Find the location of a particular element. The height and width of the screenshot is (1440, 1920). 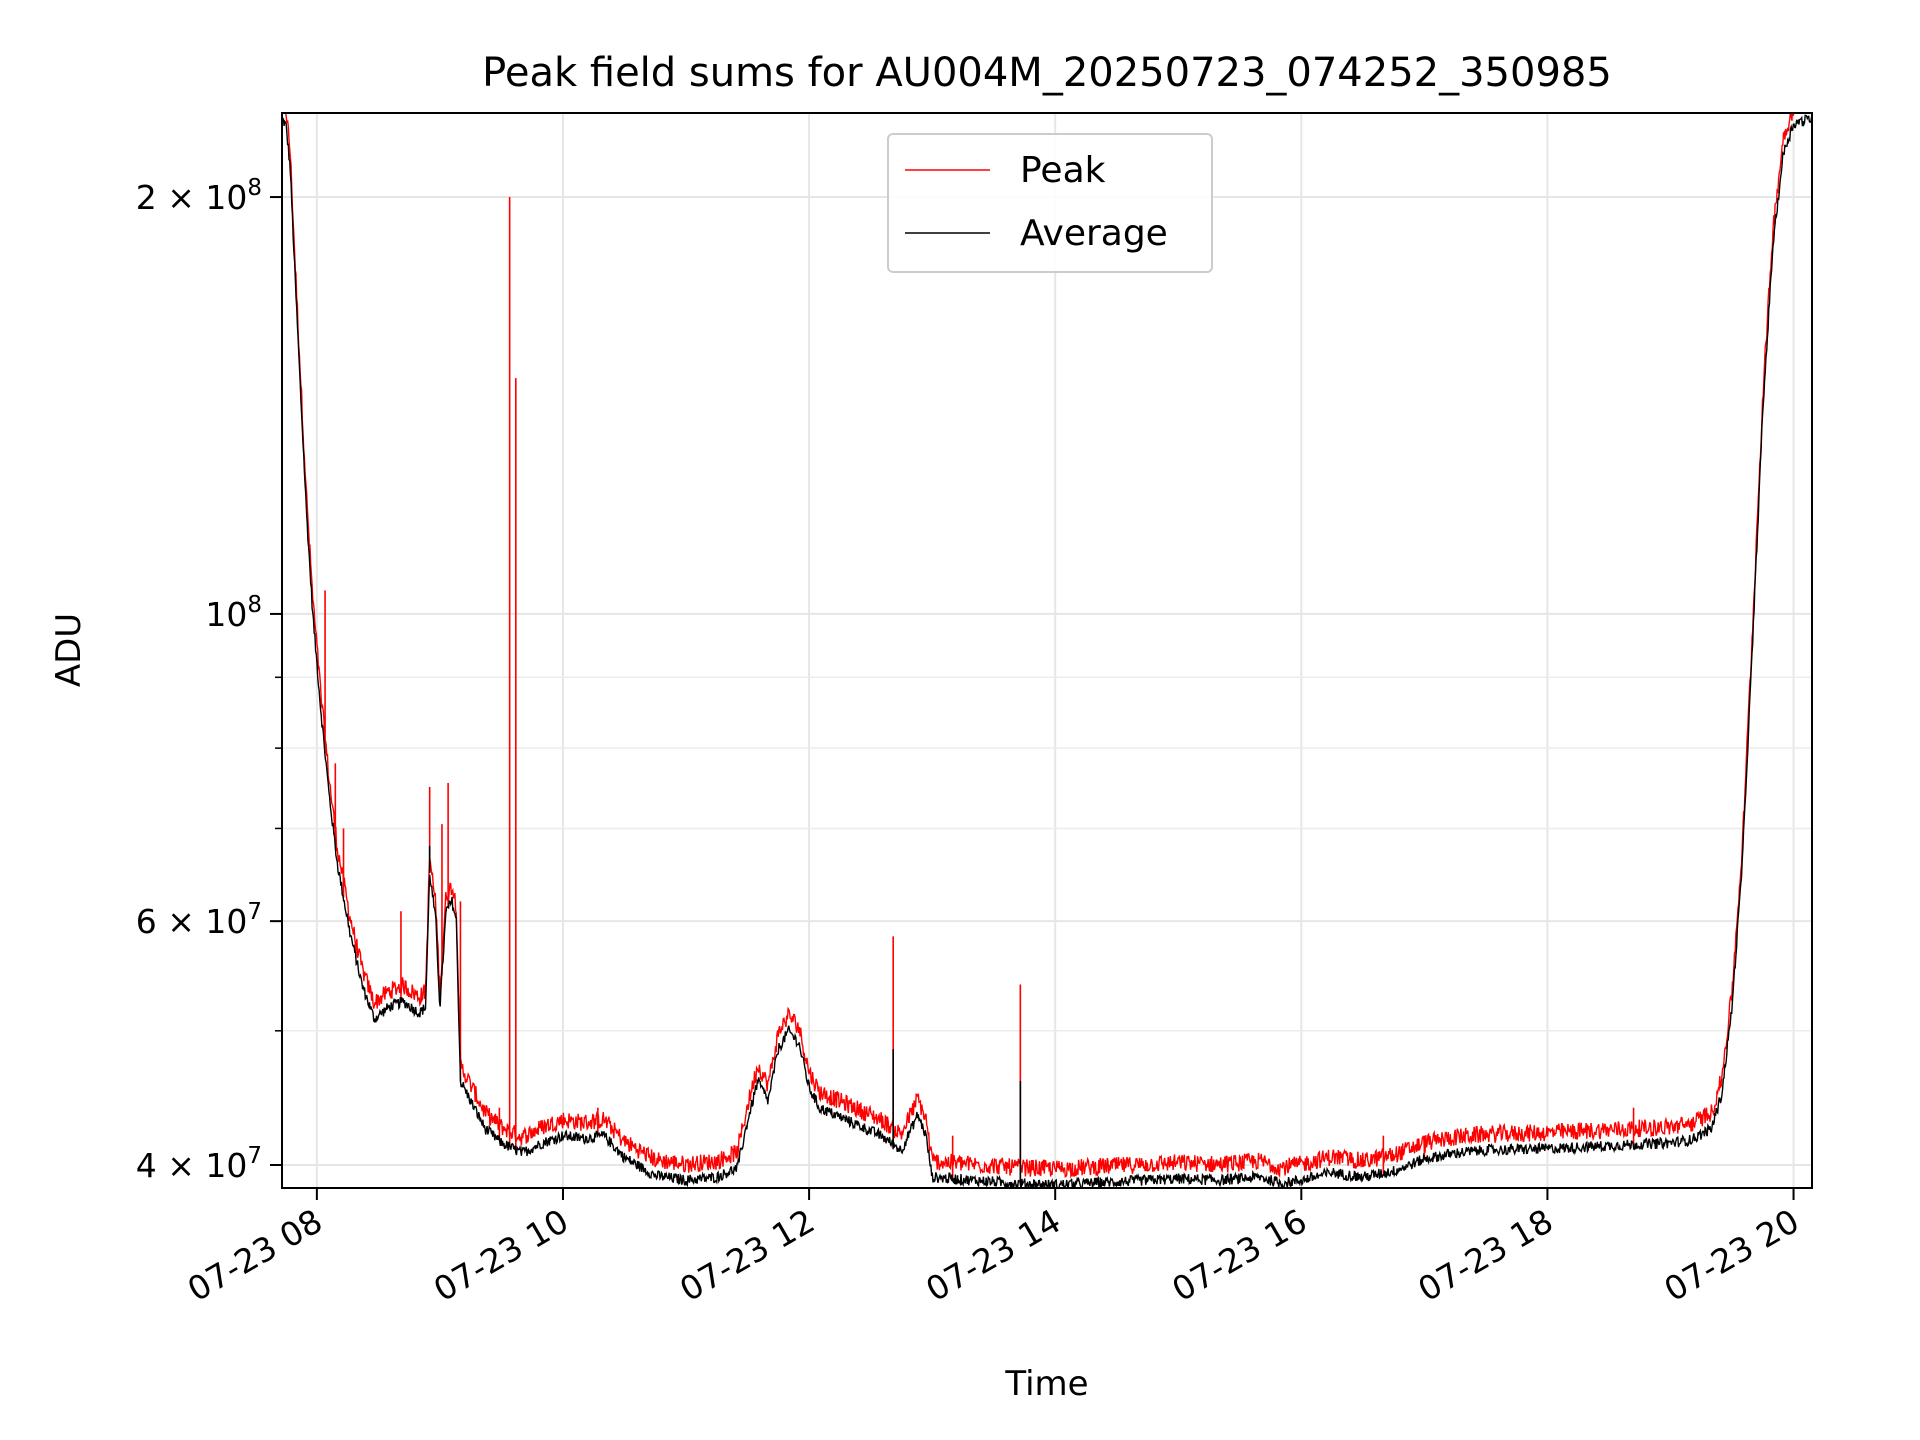

legend-label-peak: Peak is located at coordinates (1063, 170).